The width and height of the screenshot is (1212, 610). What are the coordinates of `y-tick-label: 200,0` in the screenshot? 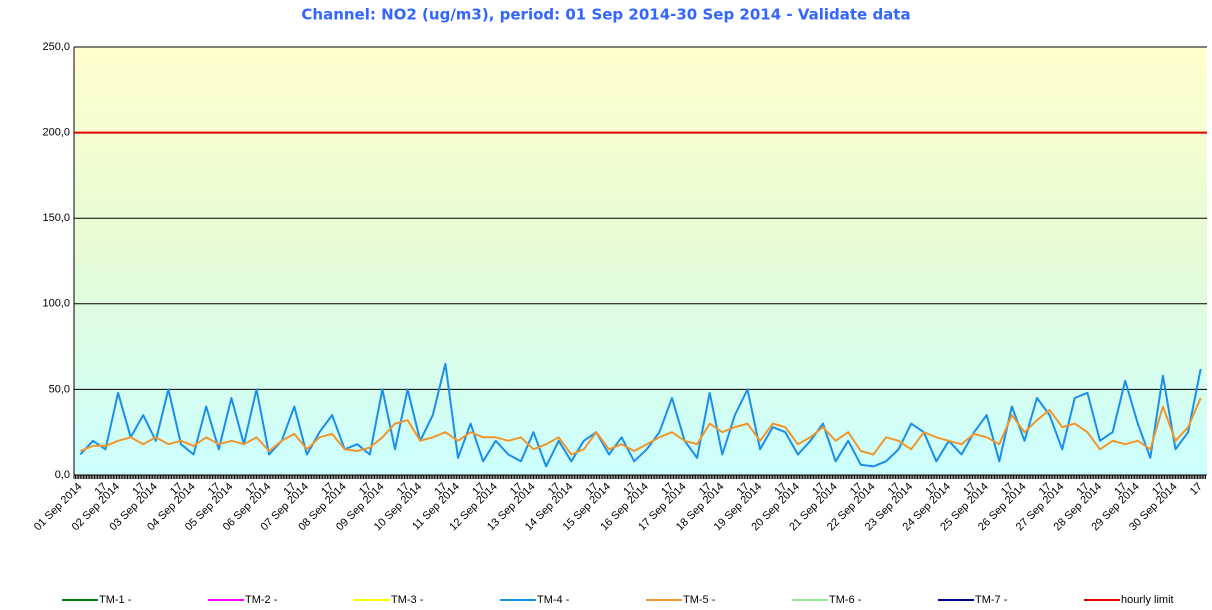 It's located at (56, 133).